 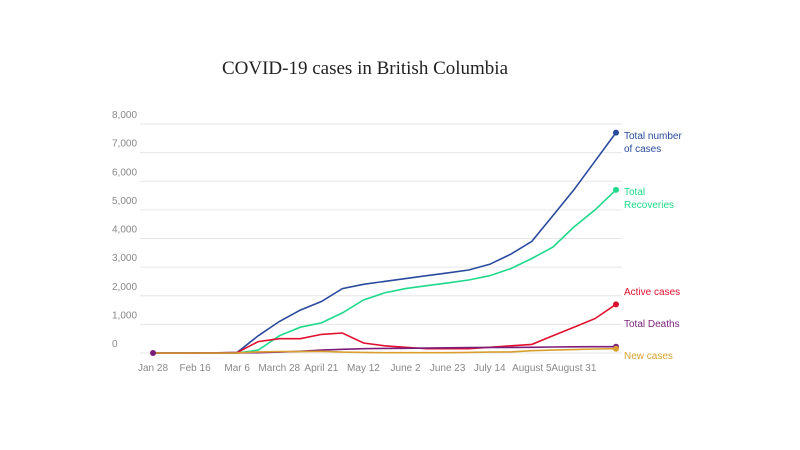 I want to click on y-tick-label: 5,000, so click(x=124, y=201).